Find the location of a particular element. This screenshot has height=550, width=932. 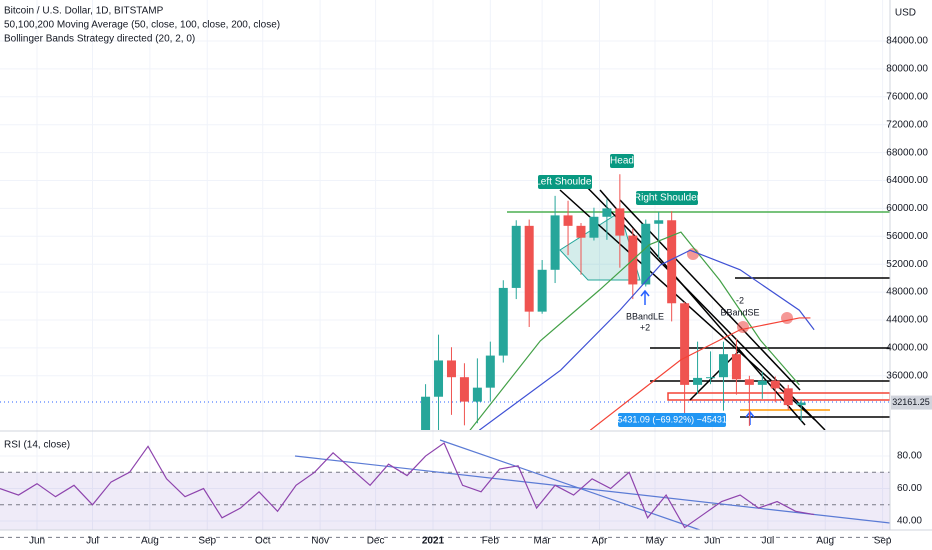

annotation: Right Shoulder is located at coordinates (667, 198).